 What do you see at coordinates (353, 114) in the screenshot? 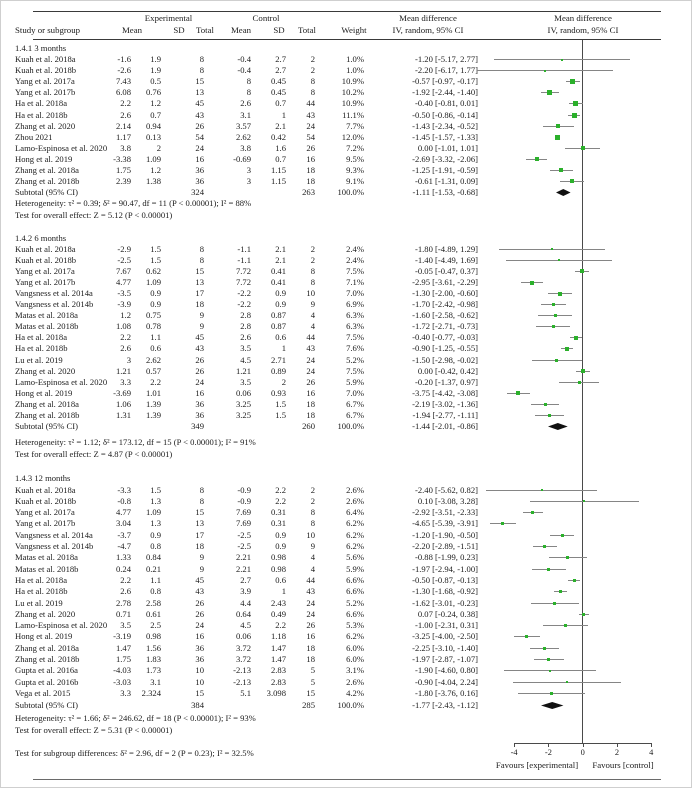
I see `weight-value: 11.1%` at bounding box center [353, 114].